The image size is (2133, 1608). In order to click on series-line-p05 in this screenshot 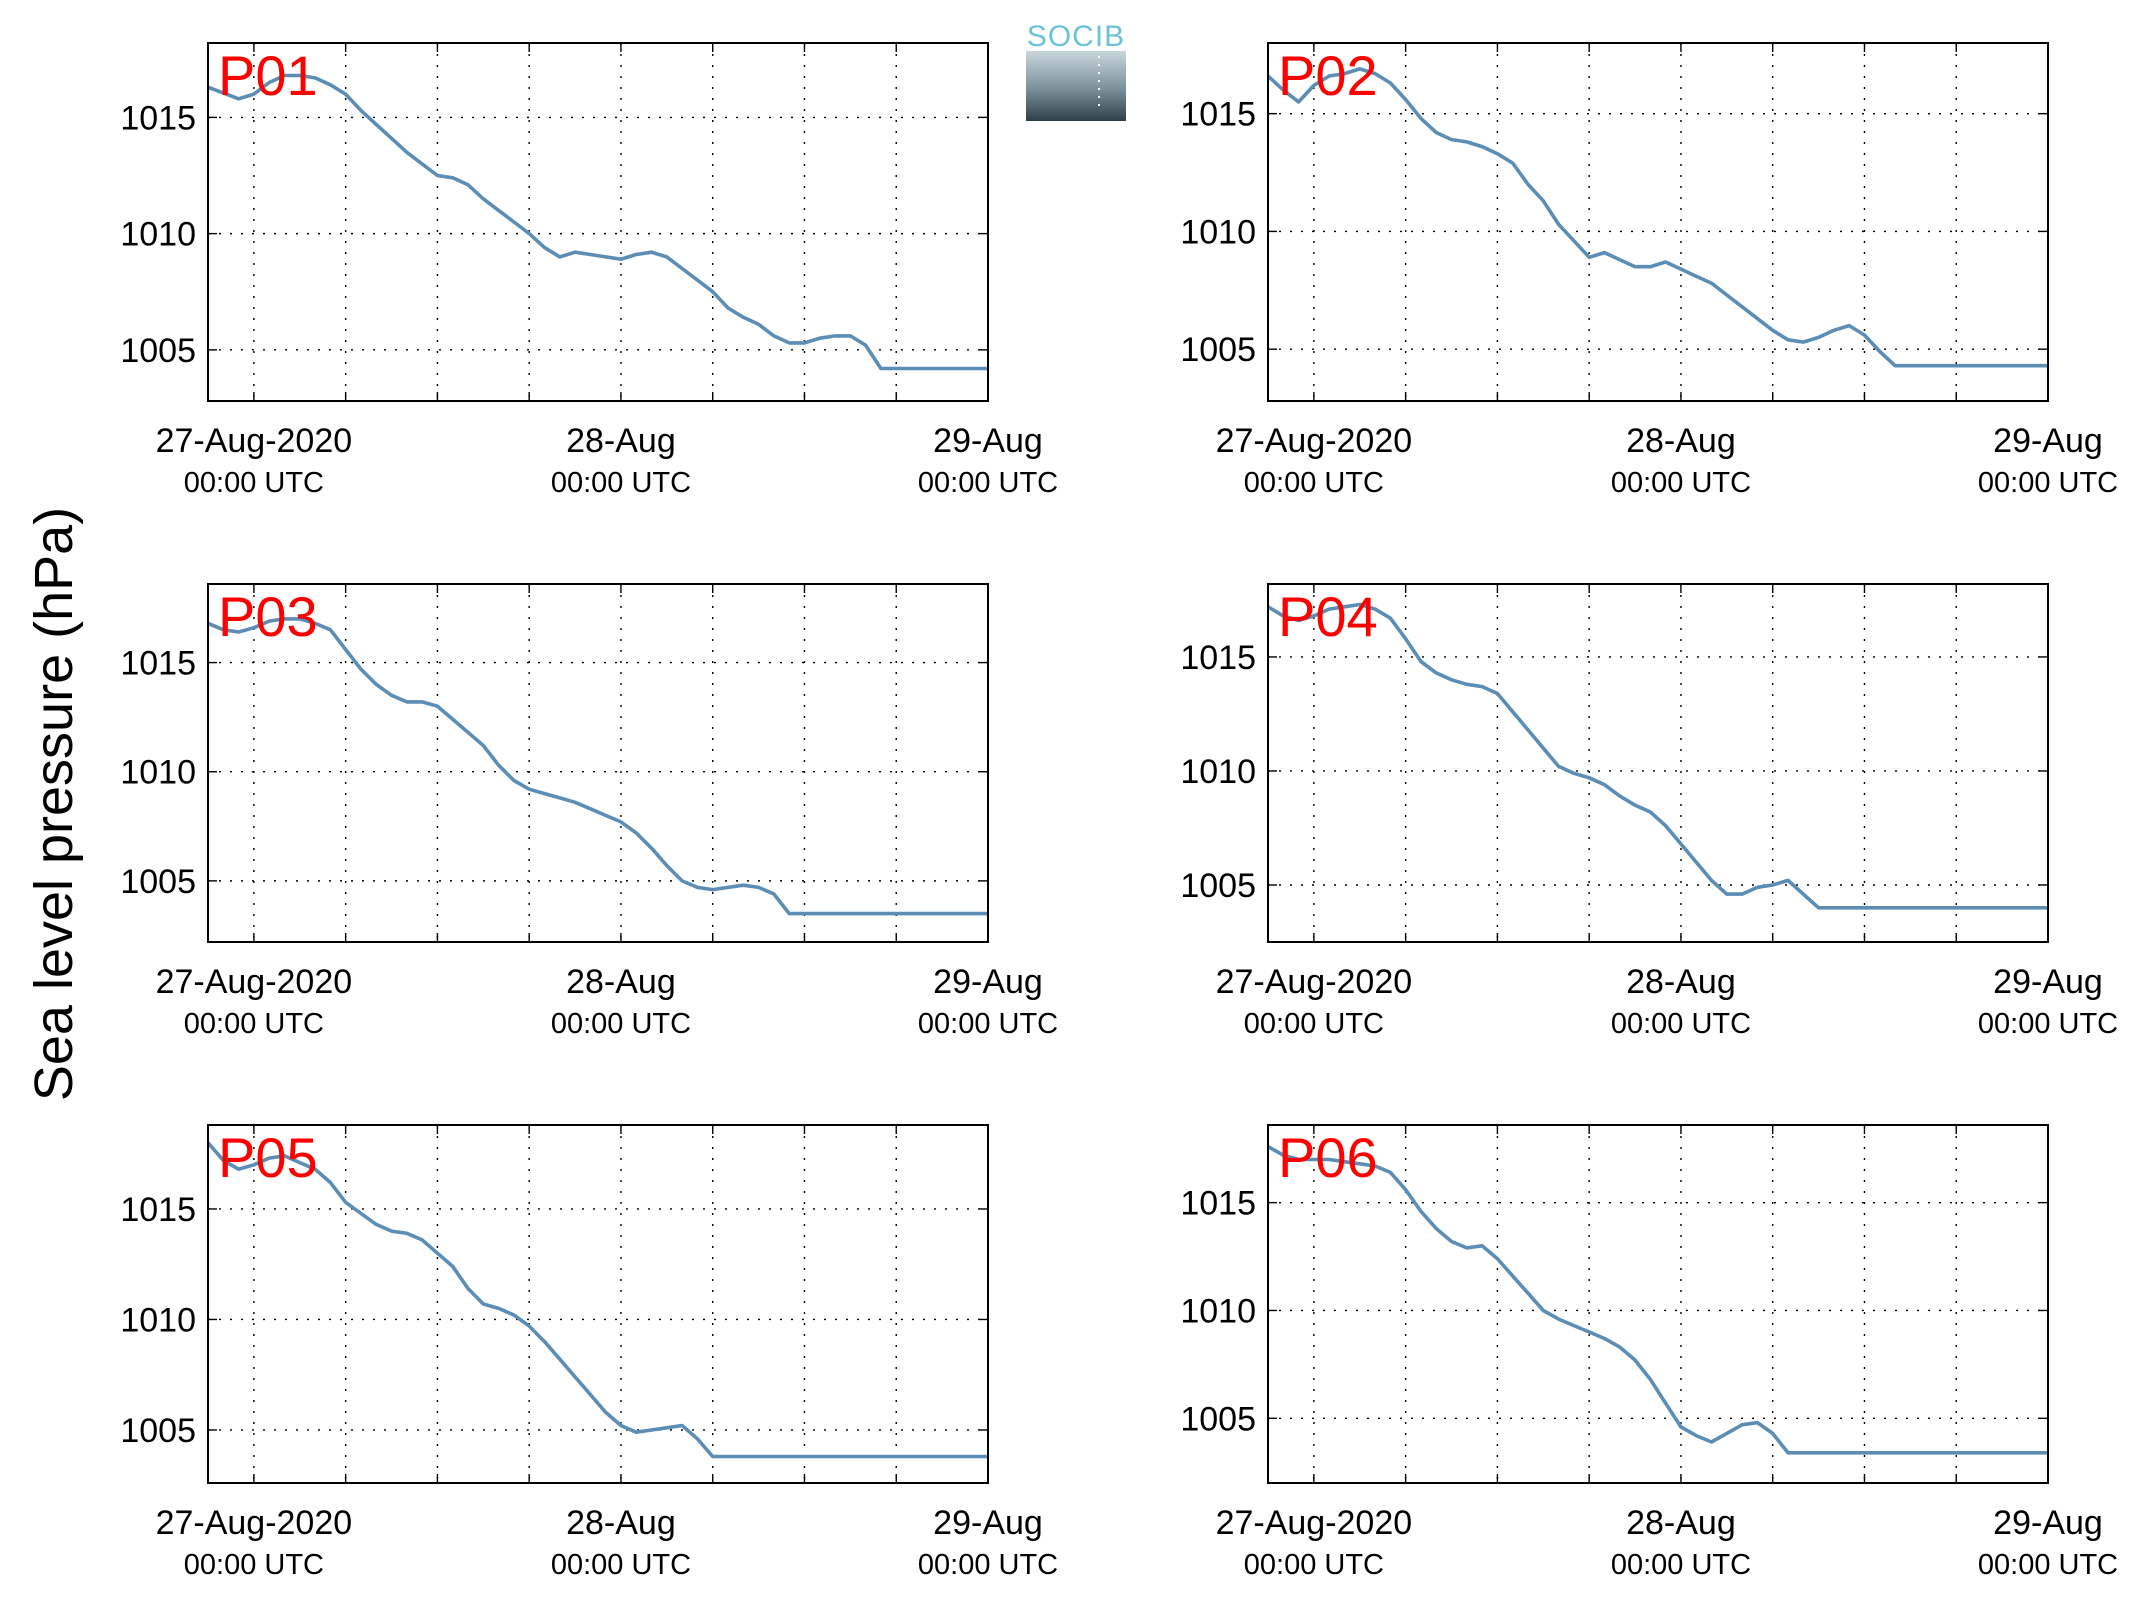, I will do `click(598, 1300)`.